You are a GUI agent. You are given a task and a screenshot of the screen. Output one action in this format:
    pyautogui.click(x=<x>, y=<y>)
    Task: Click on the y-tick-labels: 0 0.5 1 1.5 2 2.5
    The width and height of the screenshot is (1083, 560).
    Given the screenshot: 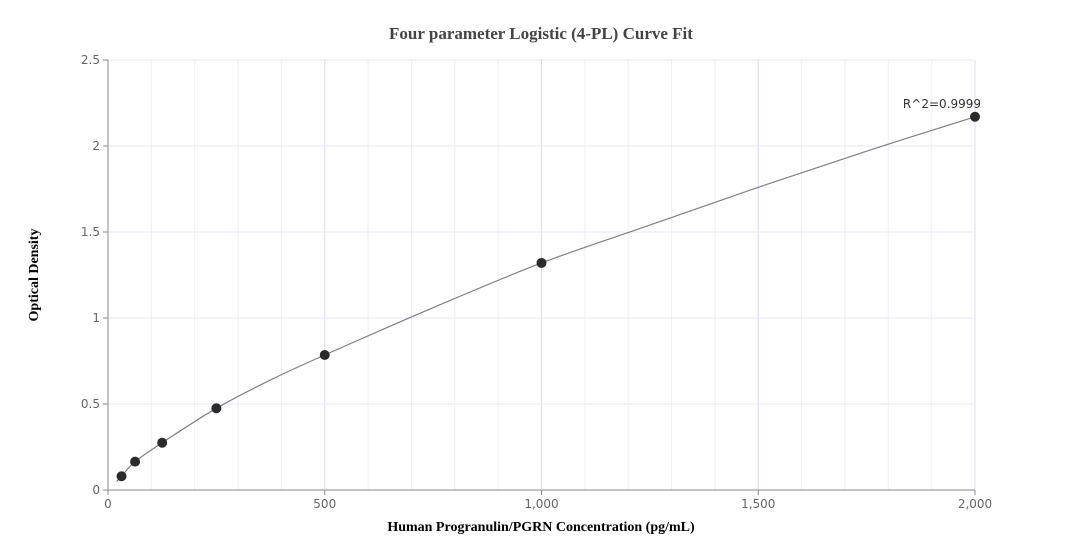 What is the action you would take?
    pyautogui.click(x=94, y=275)
    